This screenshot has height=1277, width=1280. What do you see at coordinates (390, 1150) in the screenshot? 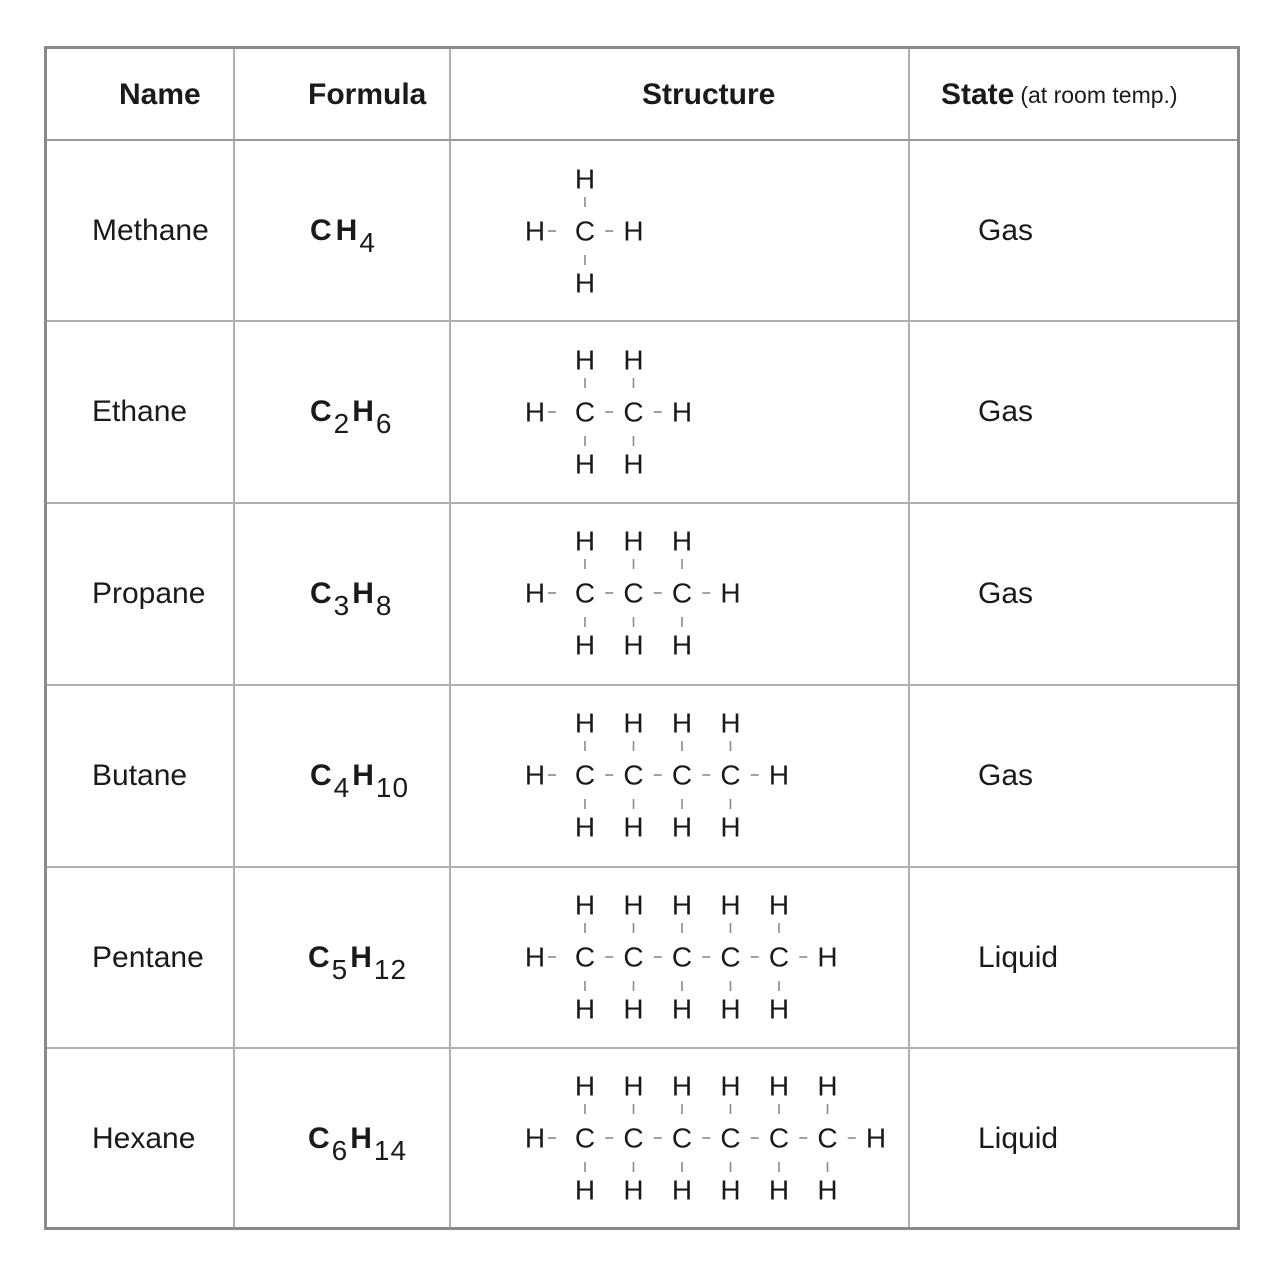
I see `formula-hydrogen-subscript: 14` at bounding box center [390, 1150].